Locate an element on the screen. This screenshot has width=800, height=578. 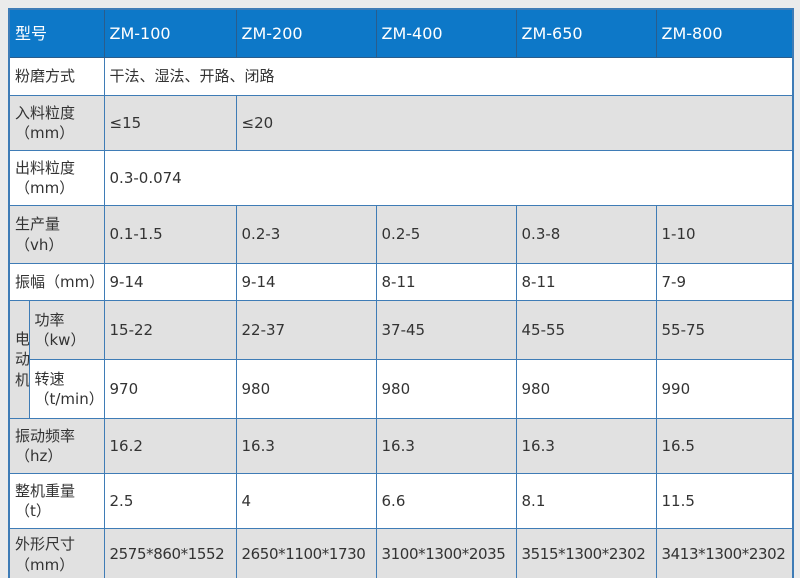
dimensions-value-0: 2575*860*1552 is located at coordinates (170, 553).